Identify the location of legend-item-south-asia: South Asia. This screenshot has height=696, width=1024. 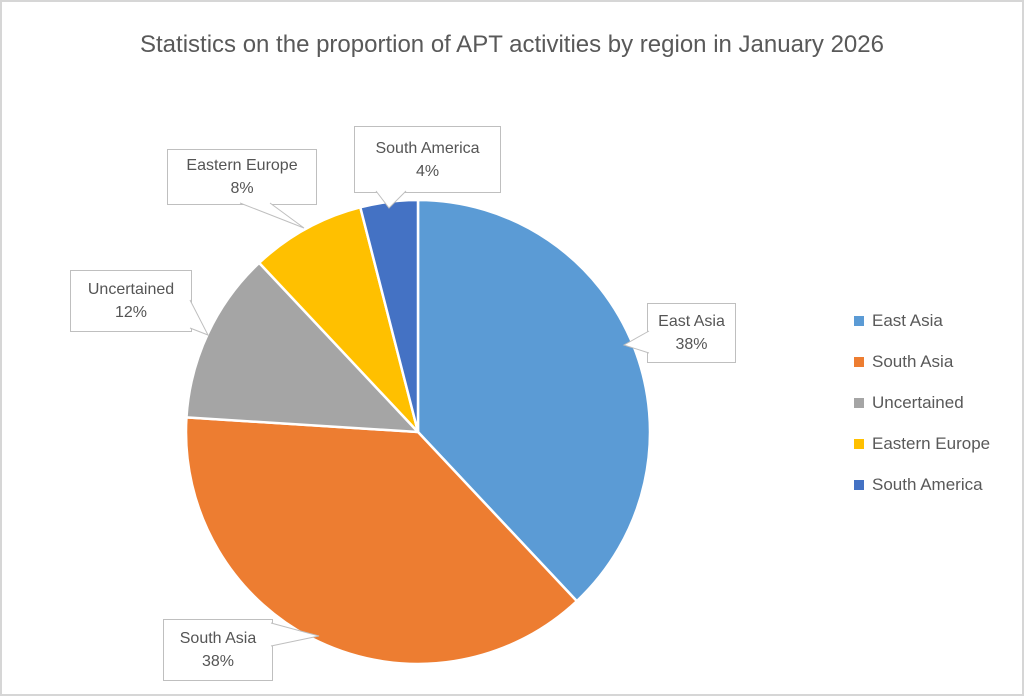
(922, 361).